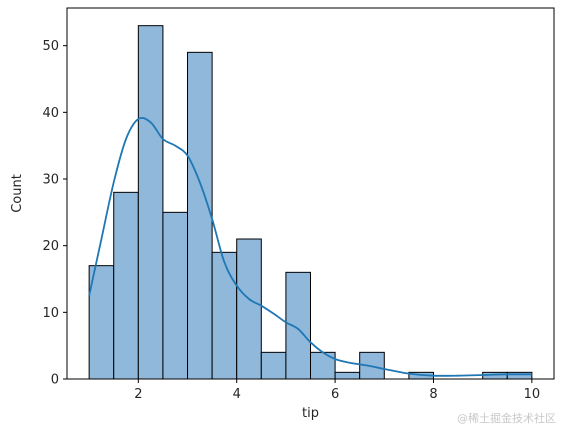 This screenshot has height=432, width=562. What do you see at coordinates (50, 180) in the screenshot?
I see `y-tick-label: 30` at bounding box center [50, 180].